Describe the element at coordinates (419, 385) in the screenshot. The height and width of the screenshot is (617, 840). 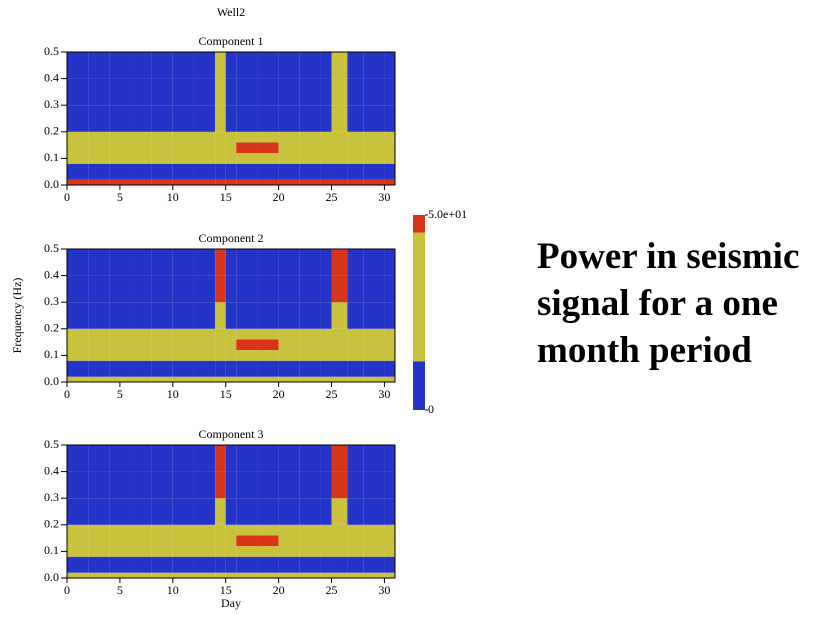
I see `colorbar-segment` at that location.